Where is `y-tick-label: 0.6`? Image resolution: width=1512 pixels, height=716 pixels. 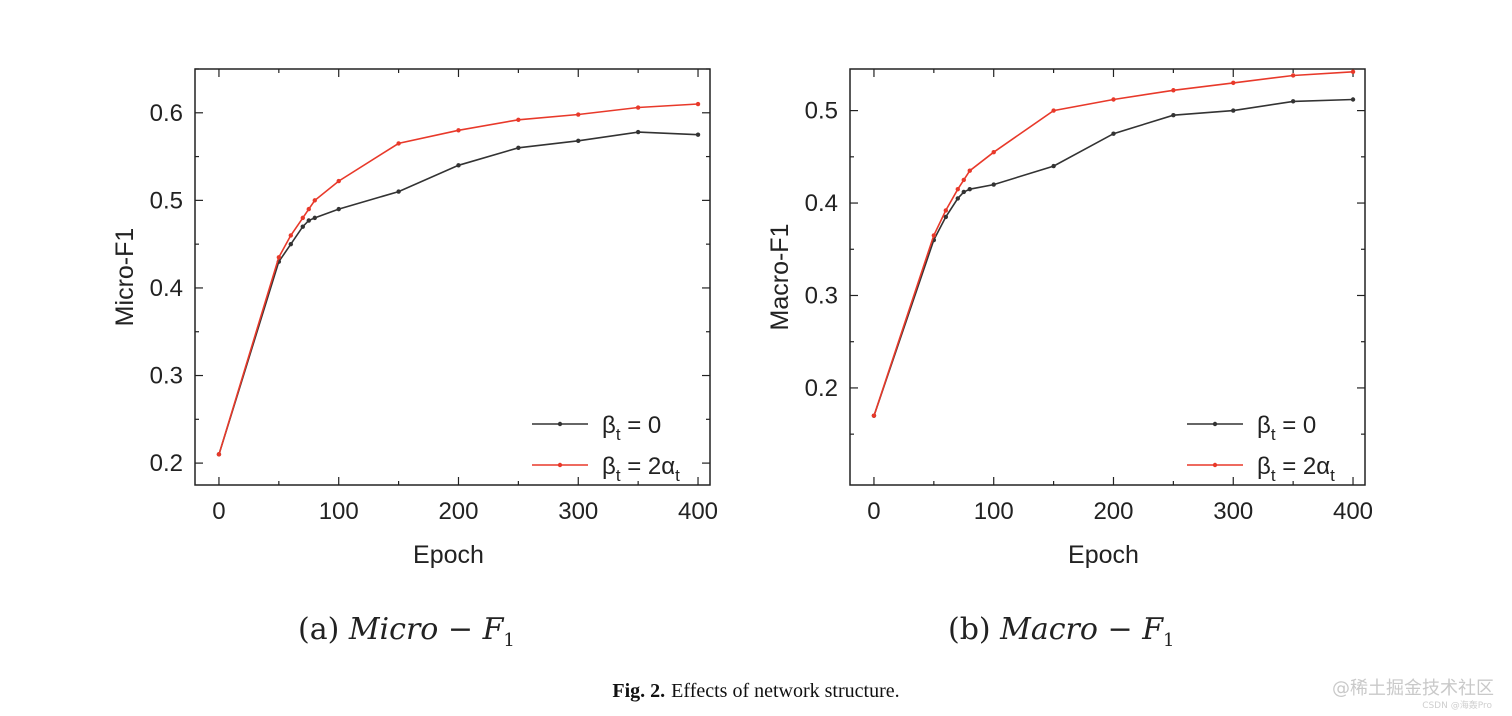
y-tick-label: 0.6 is located at coordinates (166, 113).